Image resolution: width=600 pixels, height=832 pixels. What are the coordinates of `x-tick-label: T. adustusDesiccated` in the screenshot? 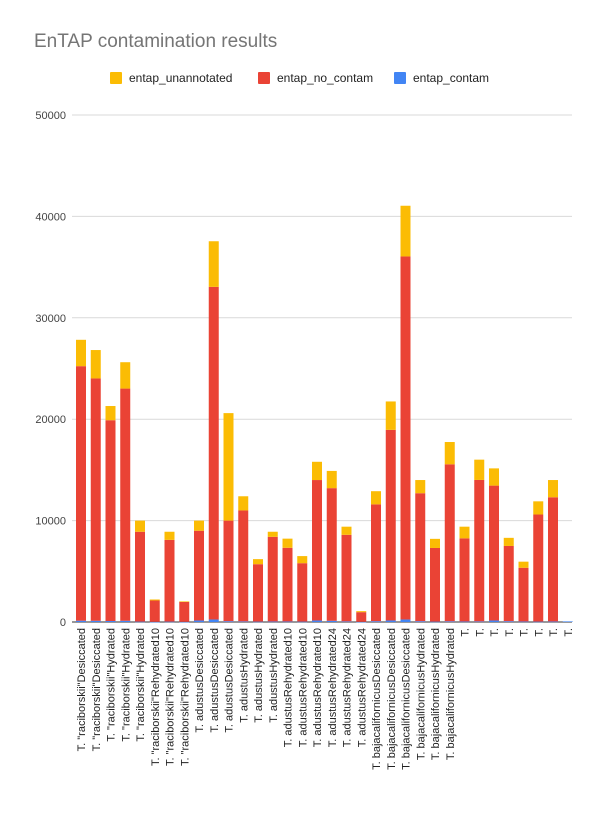 It's located at (230, 680).